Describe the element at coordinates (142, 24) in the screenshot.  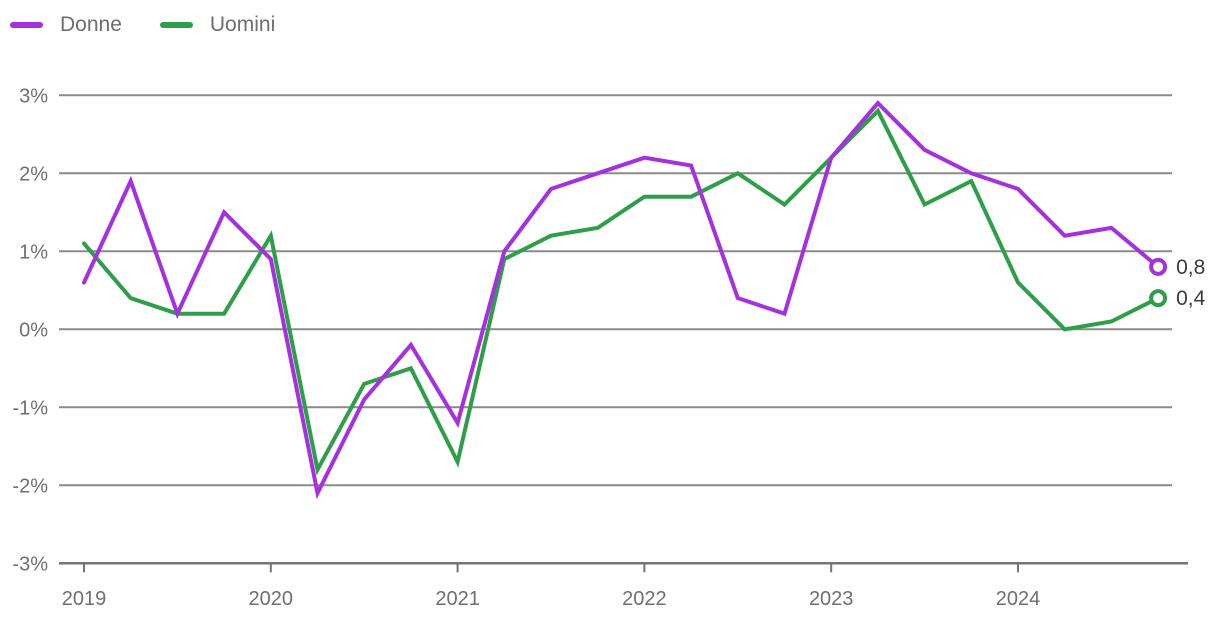
I see `chart-legend: Donne Uomini` at that location.